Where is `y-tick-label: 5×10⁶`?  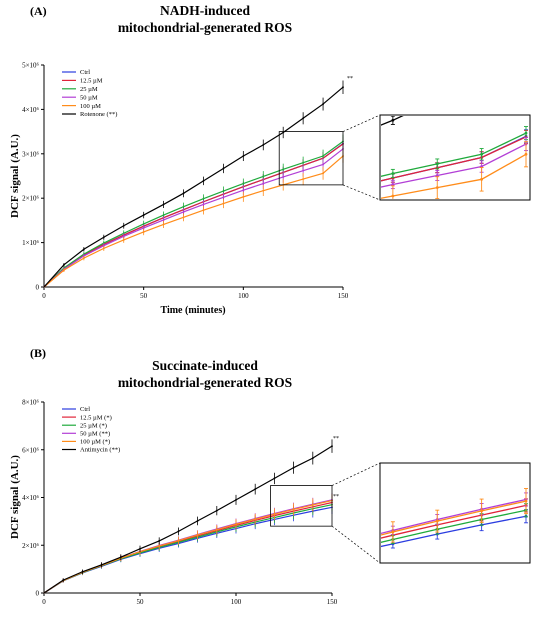
y-tick-label: 5×10⁶ is located at coordinates (30, 66).